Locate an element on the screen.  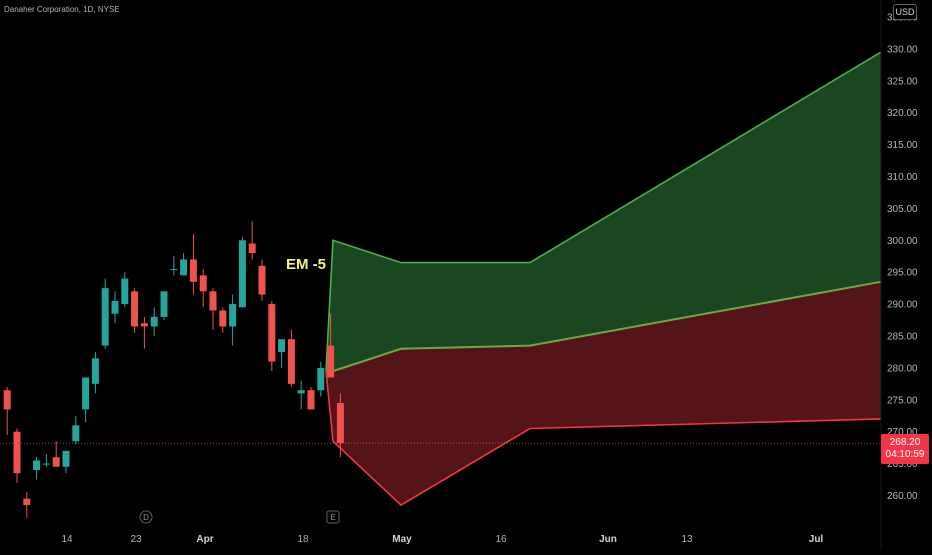
lower-band-line is located at coordinates (603, 439).